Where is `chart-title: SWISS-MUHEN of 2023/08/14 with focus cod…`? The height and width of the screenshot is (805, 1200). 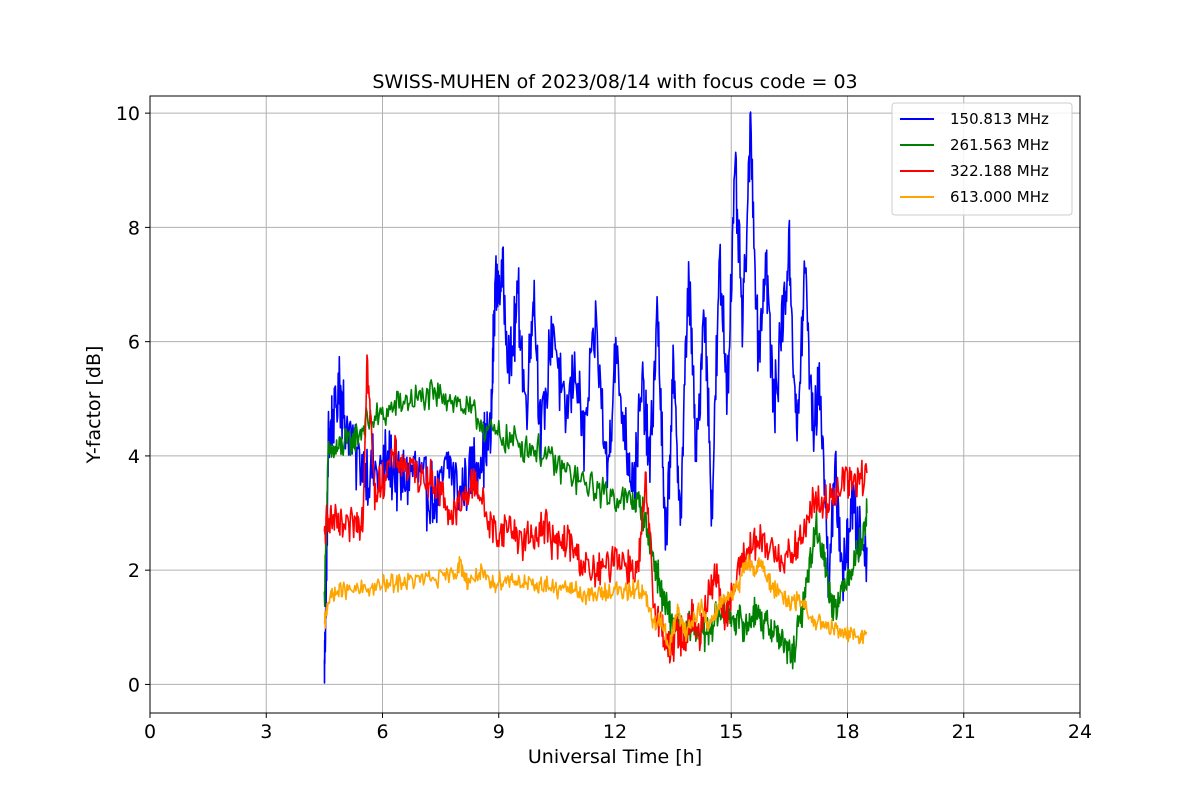
chart-title: SWISS-MUHEN of 2023/08/14 with focus cod… is located at coordinates (614, 82).